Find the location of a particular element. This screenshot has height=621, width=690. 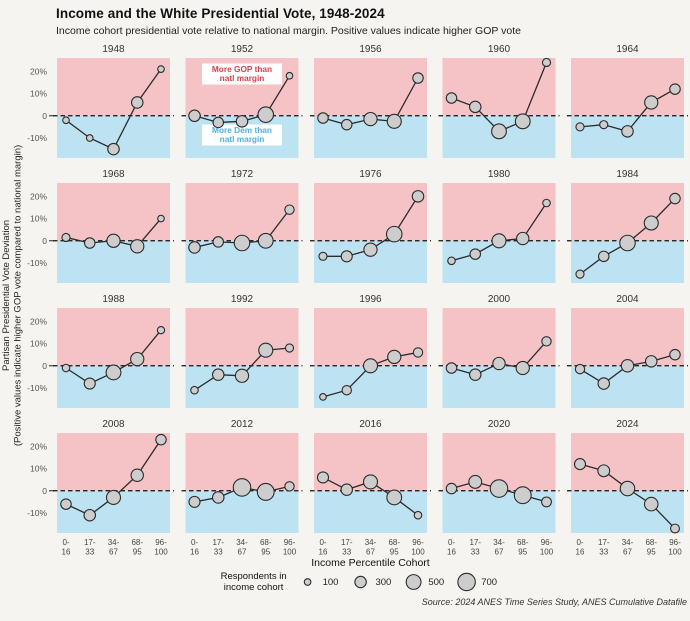

x-axis-label: Income Percentile Cohort is located at coordinates (370, 563).